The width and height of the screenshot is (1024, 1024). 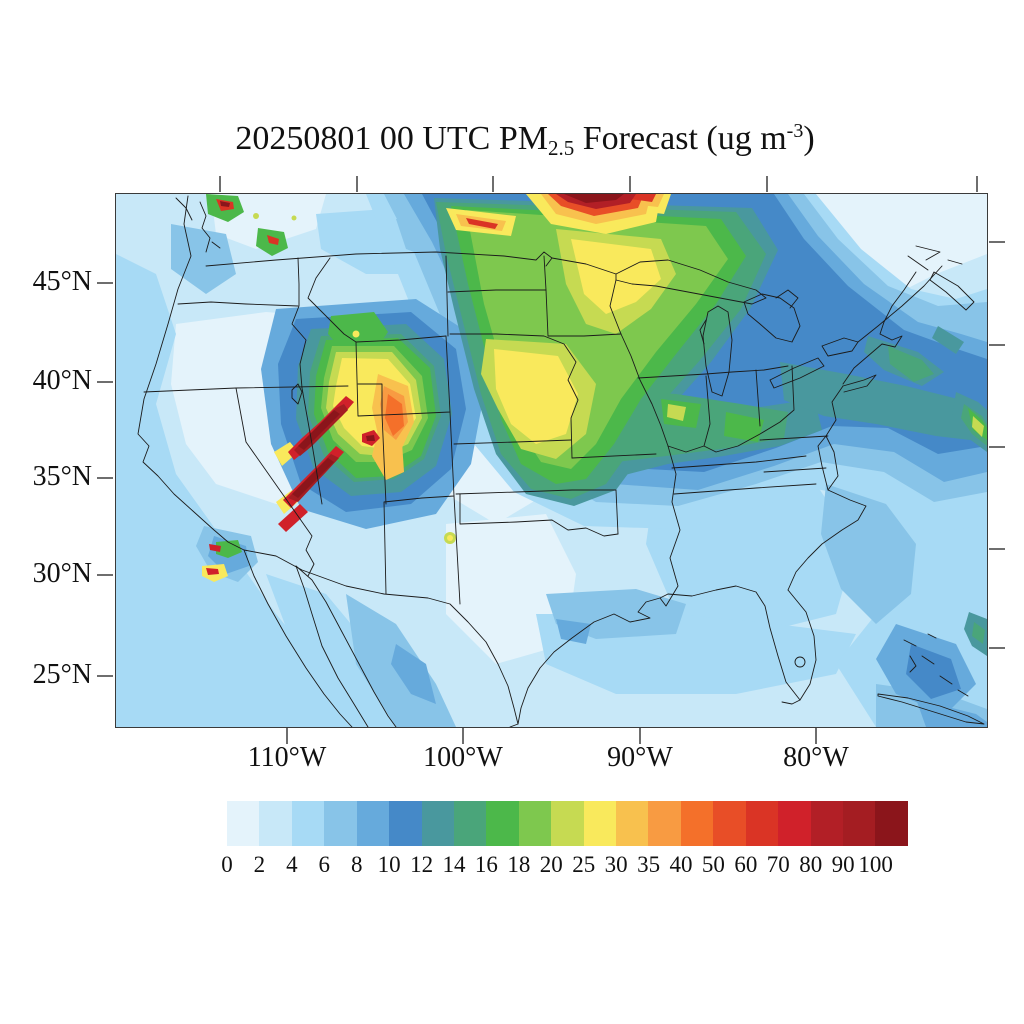 I want to click on colorbar-tick-label: 35, so click(x=649, y=864).